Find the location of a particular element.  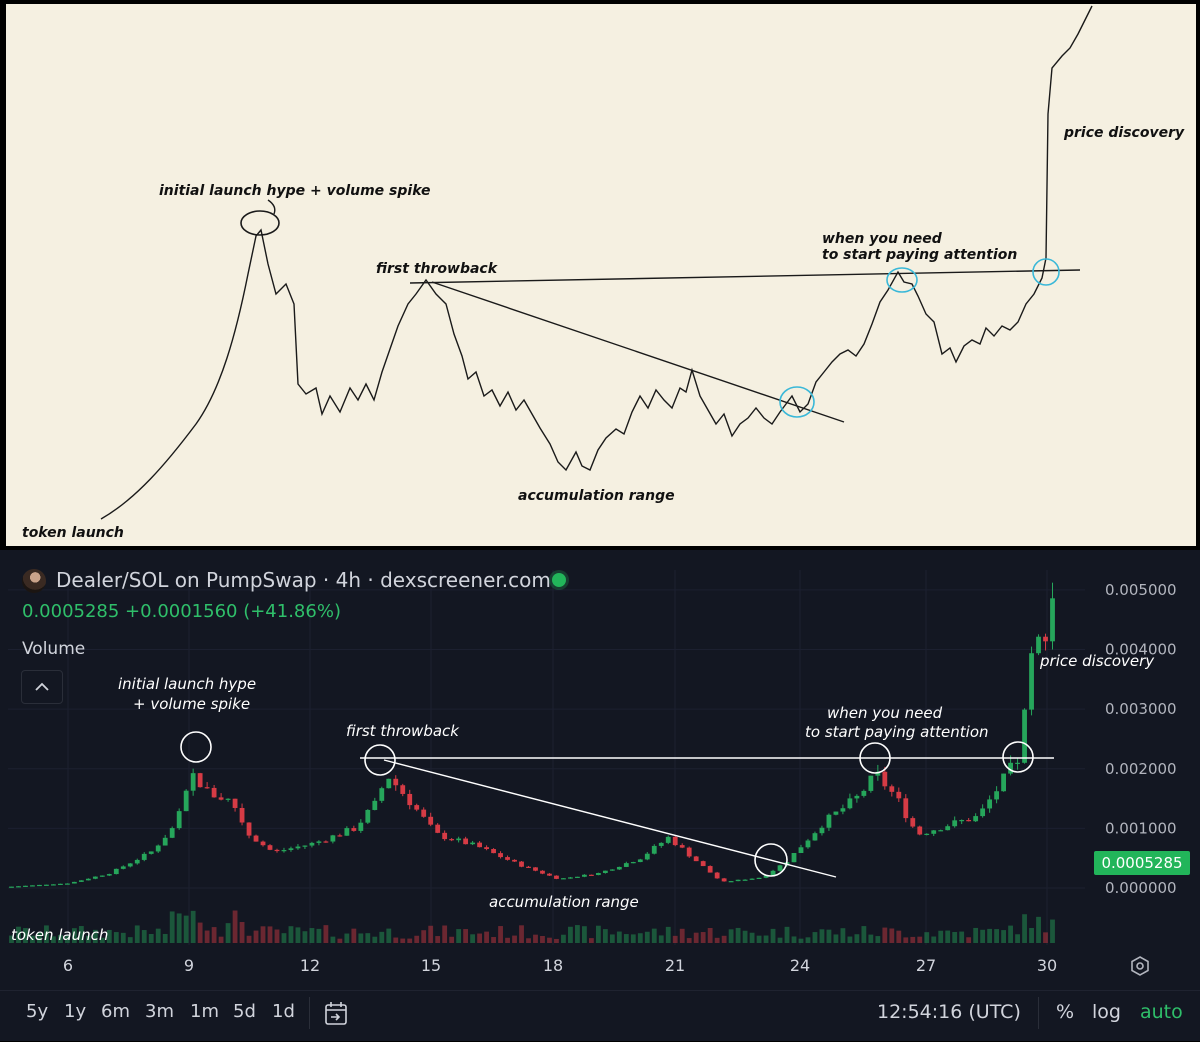

x-tick-label: 27 is located at coordinates (926, 965).